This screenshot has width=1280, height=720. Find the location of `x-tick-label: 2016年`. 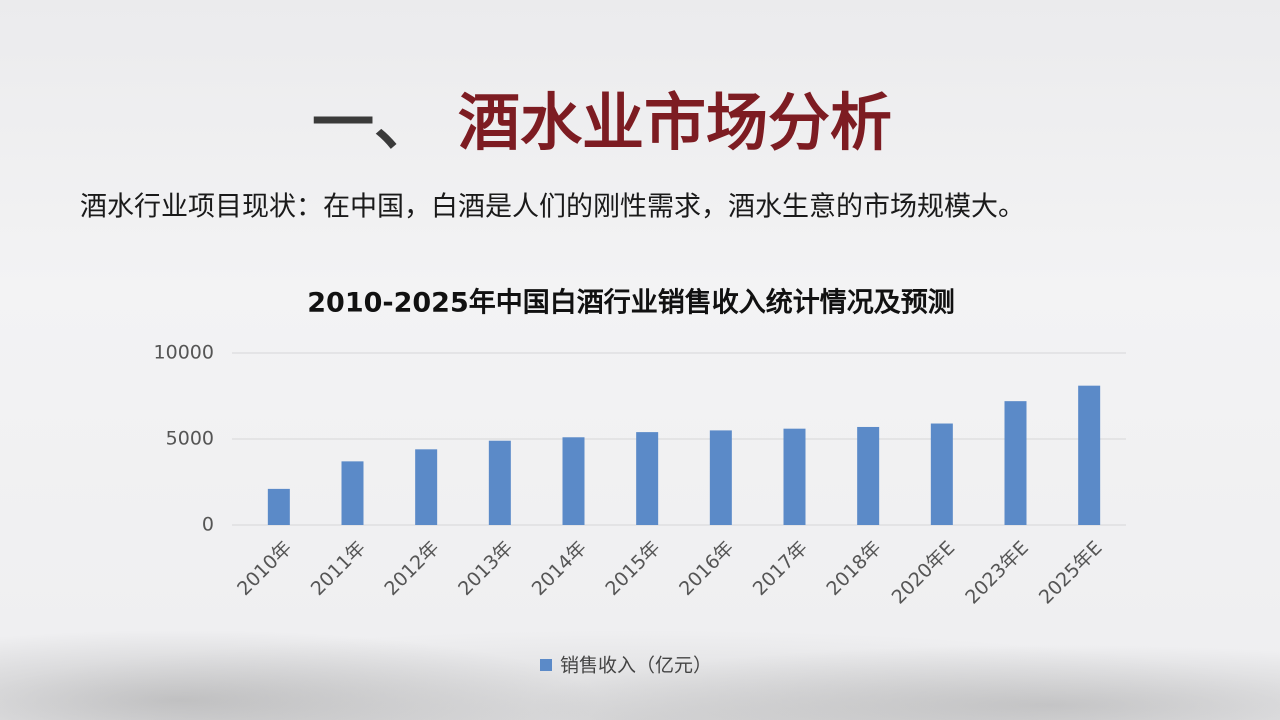

x-tick-label: 2016年 is located at coordinates (706, 568).